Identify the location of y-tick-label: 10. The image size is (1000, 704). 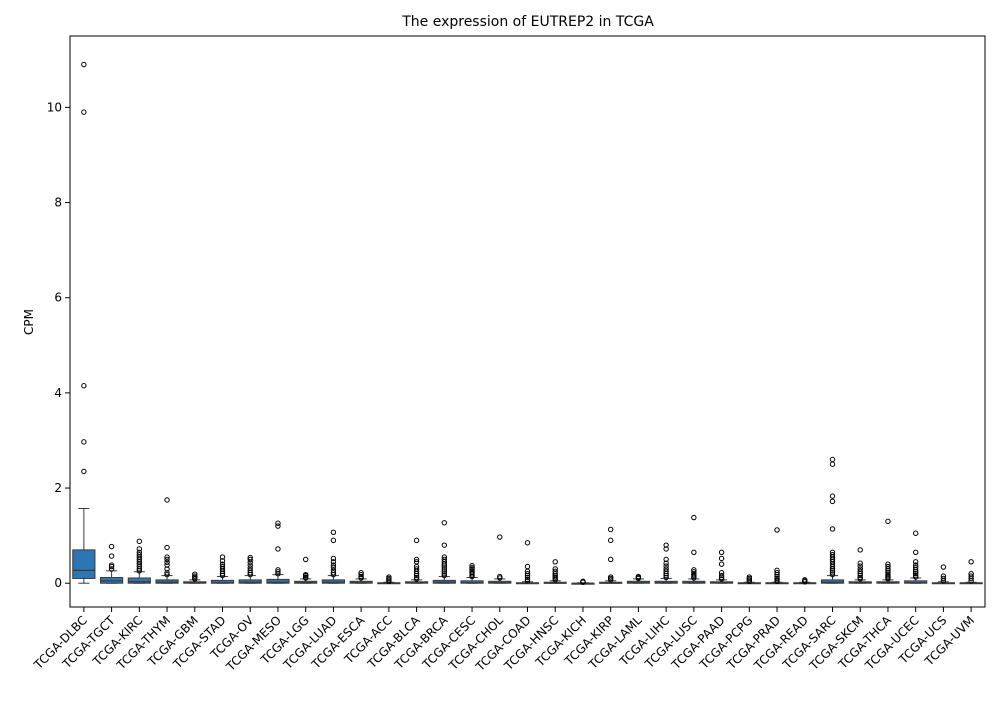
(54, 107).